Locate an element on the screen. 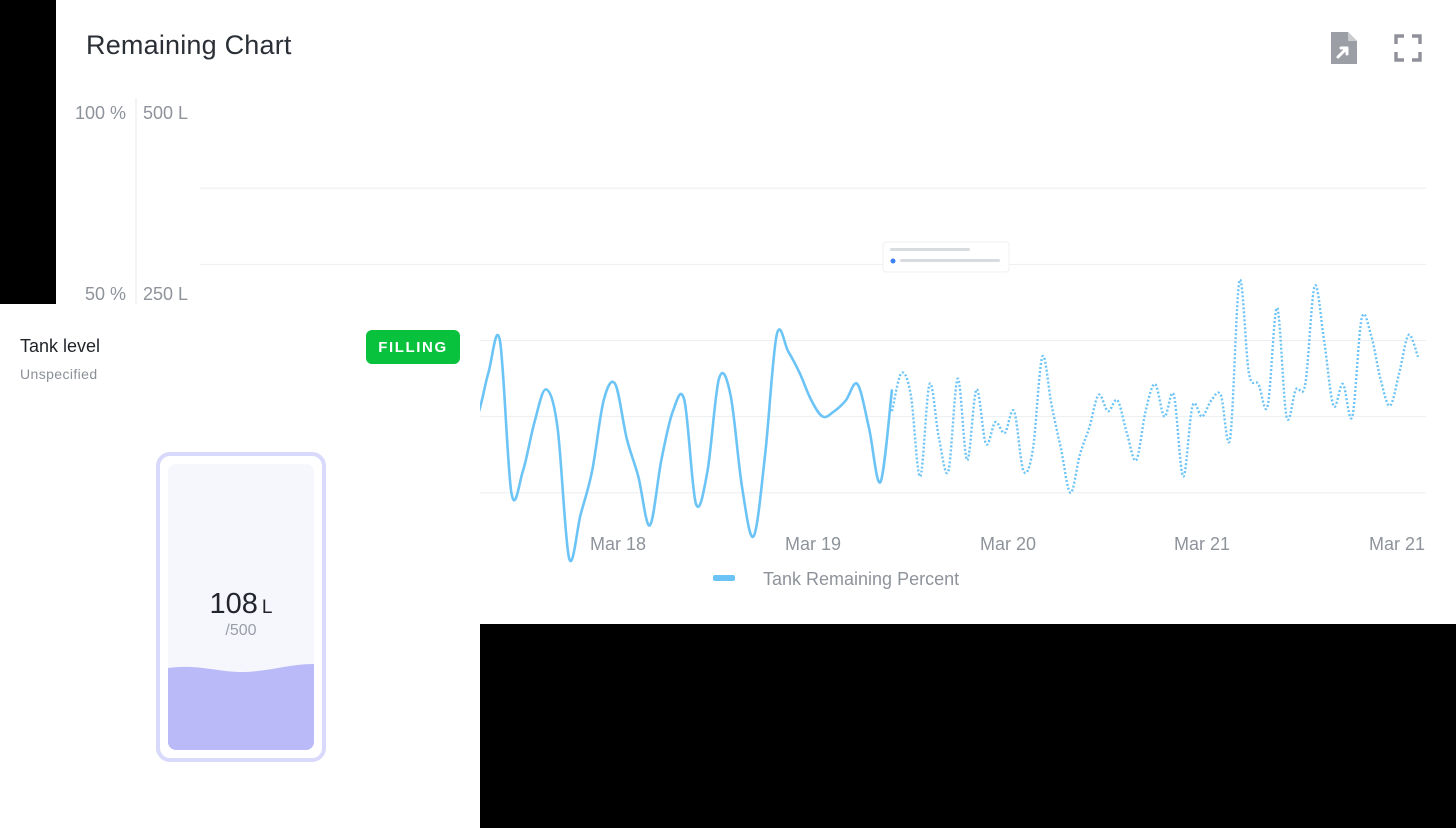 This screenshot has height=828, width=1456. tank-fill is located at coordinates (241, 707).